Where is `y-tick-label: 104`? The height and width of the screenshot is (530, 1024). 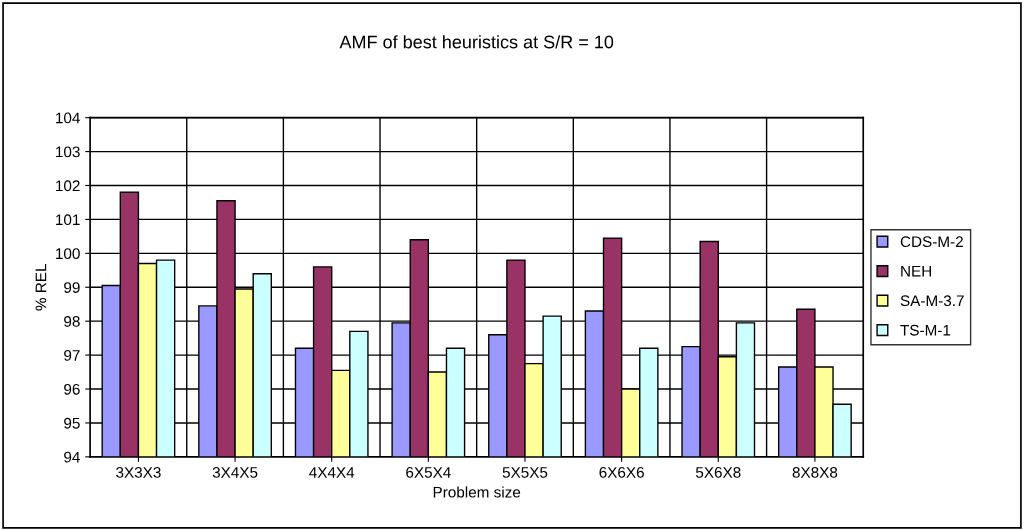 y-tick-label: 104 is located at coordinates (68, 118).